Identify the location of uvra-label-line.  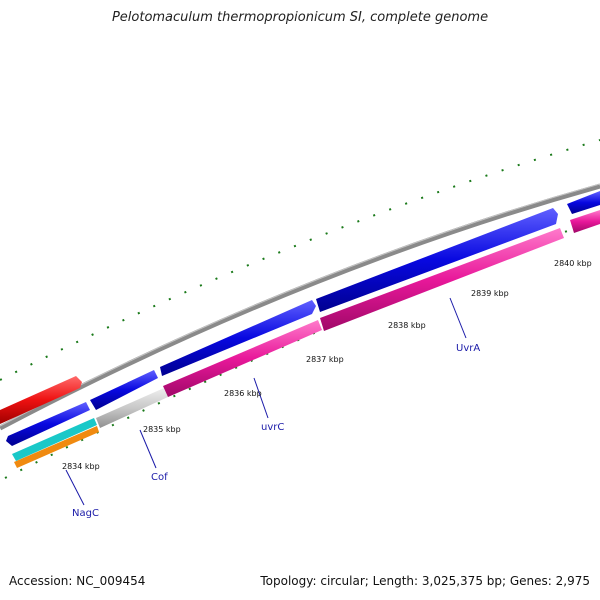
(458, 318).